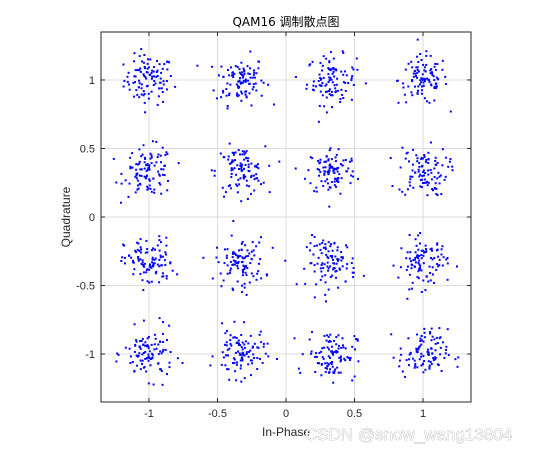 Image resolution: width=554 pixels, height=452 pixels. What do you see at coordinates (286, 414) in the screenshot?
I see `x-tick-label: 0` at bounding box center [286, 414].